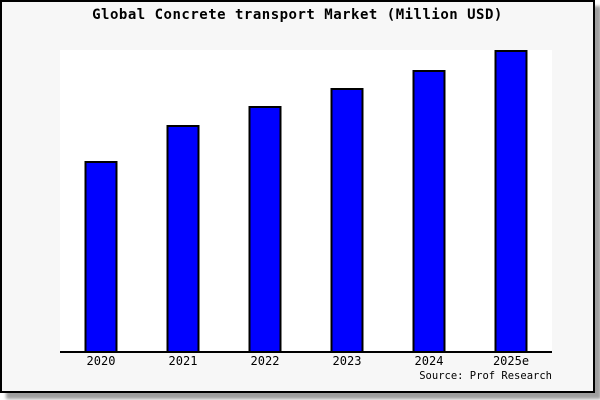 The width and height of the screenshot is (600, 400). I want to click on x-tick-label-2024: 2024, so click(429, 361).